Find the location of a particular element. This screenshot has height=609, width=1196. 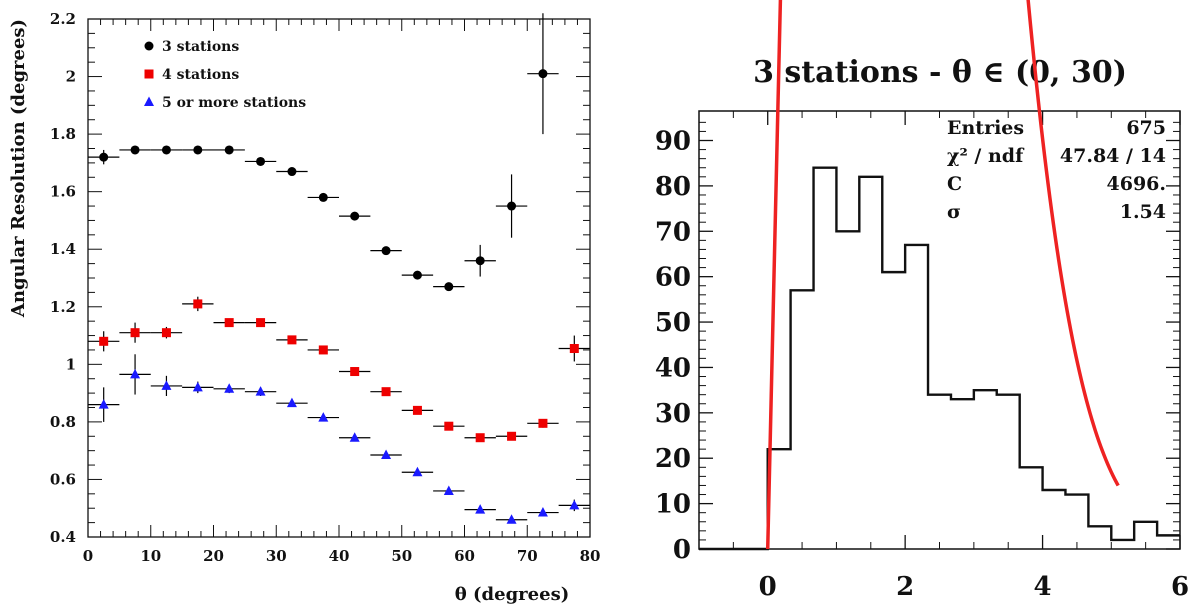

x-tick-label: 40 is located at coordinates (339, 556).